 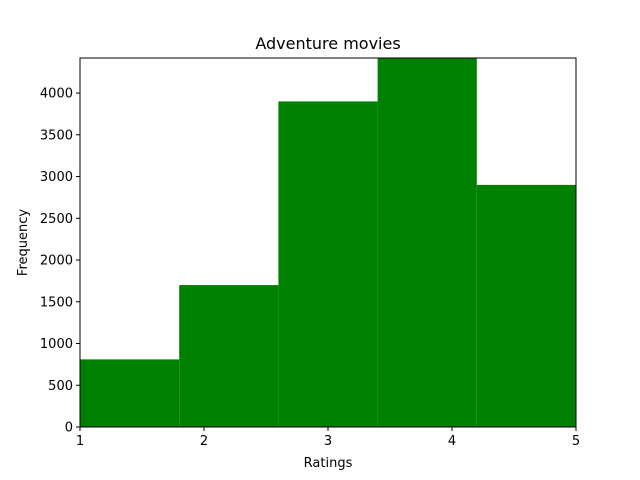 What do you see at coordinates (327, 43) in the screenshot?
I see `chart-title: Adventure movies` at bounding box center [327, 43].